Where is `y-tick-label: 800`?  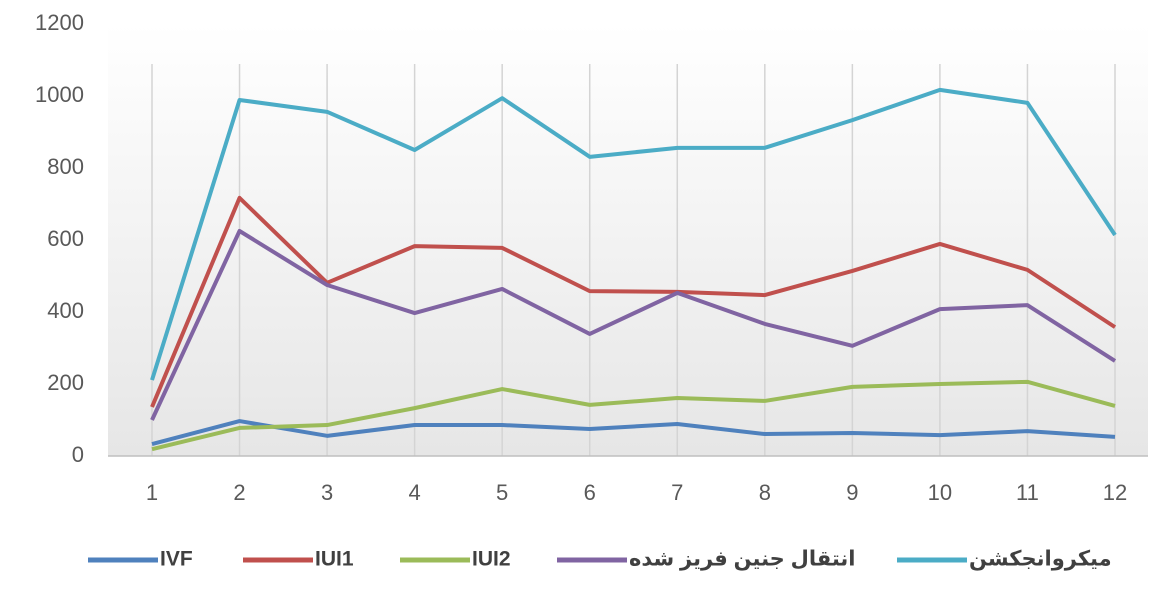
y-tick-label: 800 is located at coordinates (65, 166).